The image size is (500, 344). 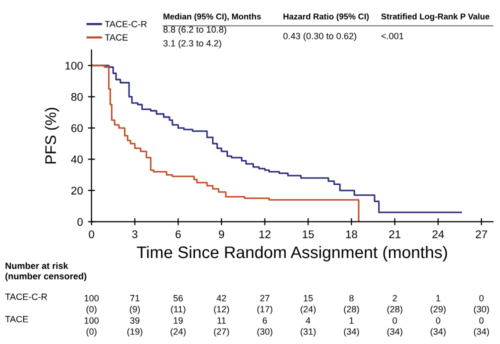 What do you see at coordinates (77, 128) in the screenshot?
I see `y-tick-label: 60` at bounding box center [77, 128].